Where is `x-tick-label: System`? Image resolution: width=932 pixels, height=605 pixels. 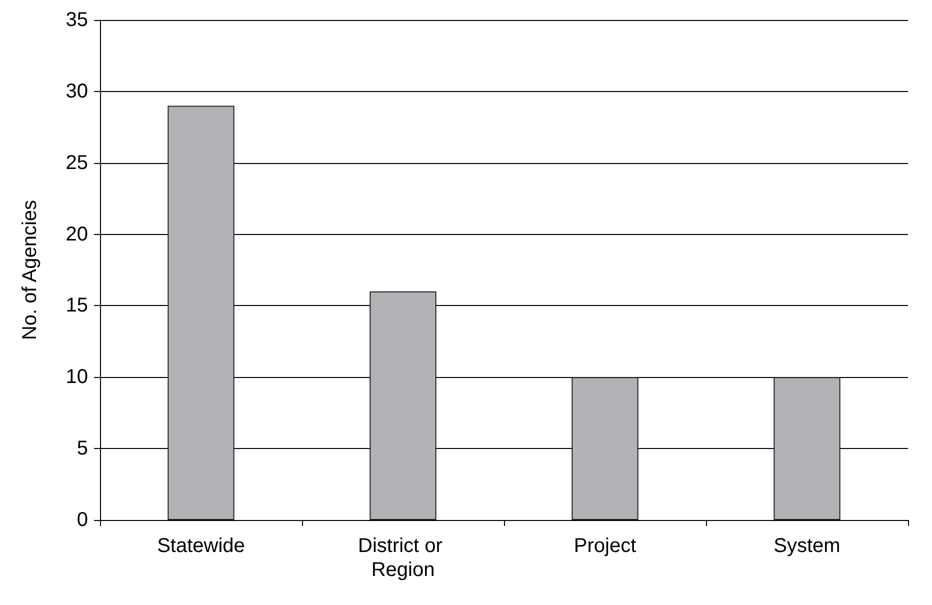
x-tick-label: System is located at coordinates (807, 546).